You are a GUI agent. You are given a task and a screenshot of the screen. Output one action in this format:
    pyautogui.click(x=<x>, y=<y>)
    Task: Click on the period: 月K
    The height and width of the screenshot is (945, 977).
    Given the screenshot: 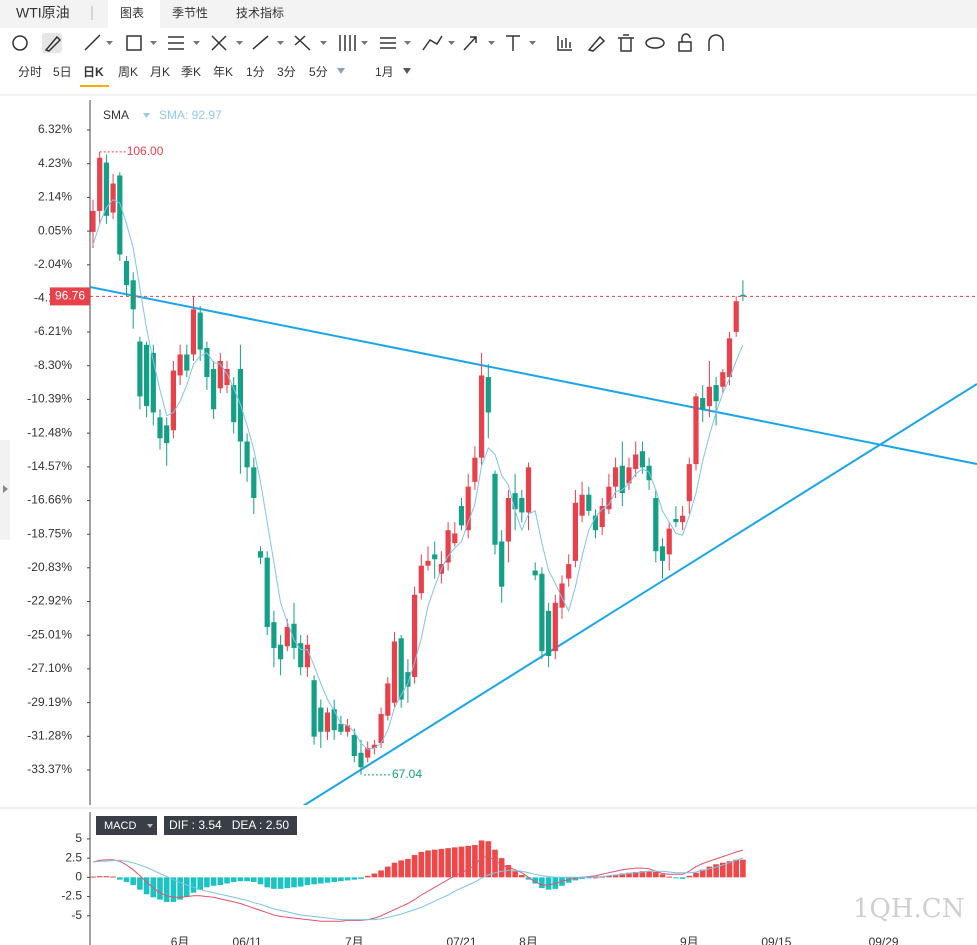 What is the action you would take?
    pyautogui.click(x=160, y=72)
    